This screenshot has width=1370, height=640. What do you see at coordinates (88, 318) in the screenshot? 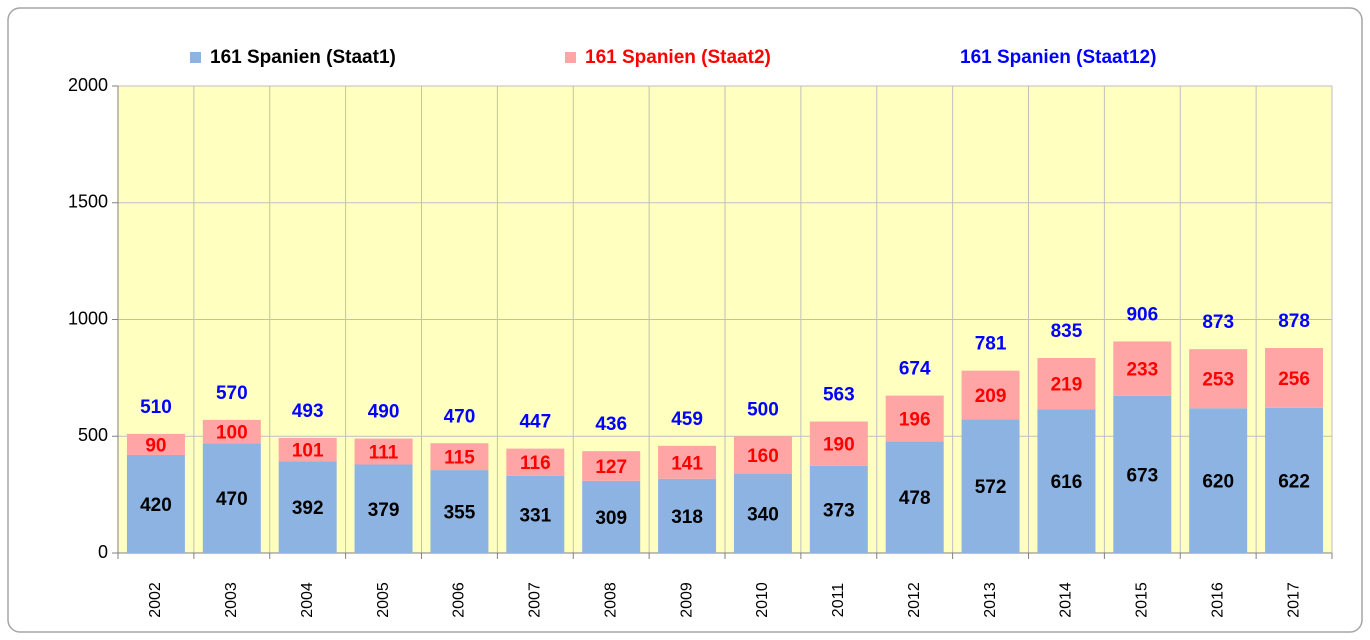
I see `y-tick-label: 1000` at bounding box center [88, 318].